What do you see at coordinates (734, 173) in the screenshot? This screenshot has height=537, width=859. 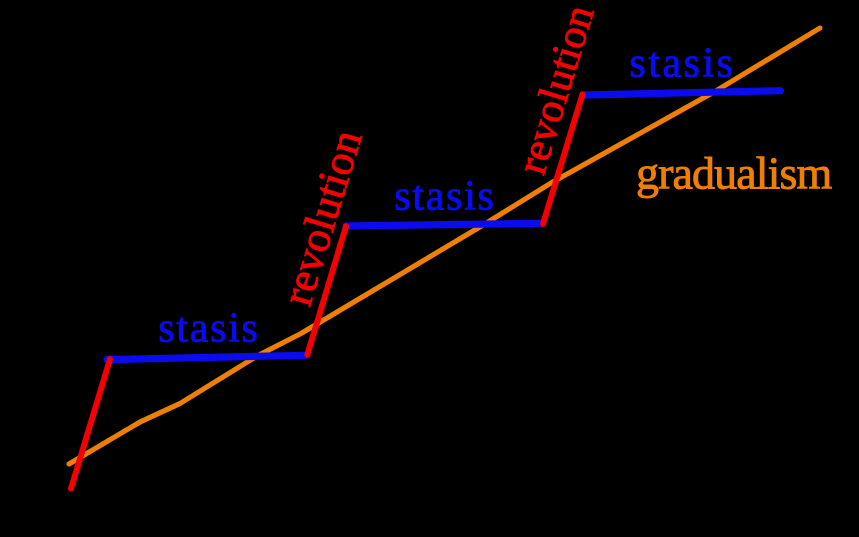 I see `svg-text: gradualism` at bounding box center [734, 173].